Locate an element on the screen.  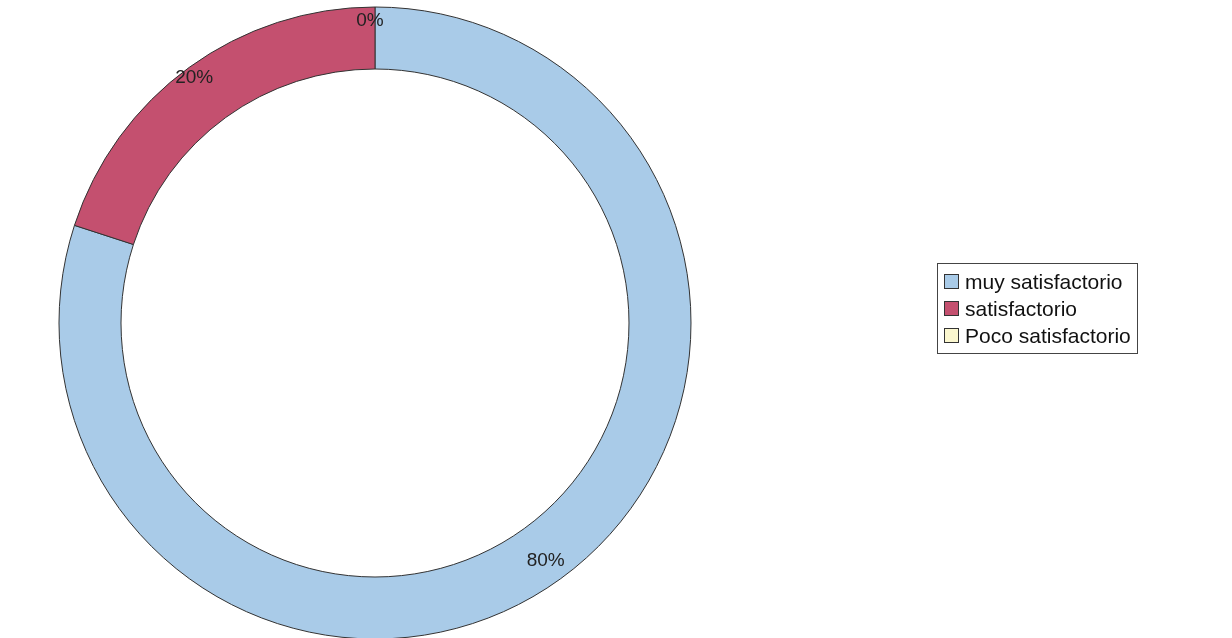
legend-label: satisfactorio is located at coordinates (1021, 308).